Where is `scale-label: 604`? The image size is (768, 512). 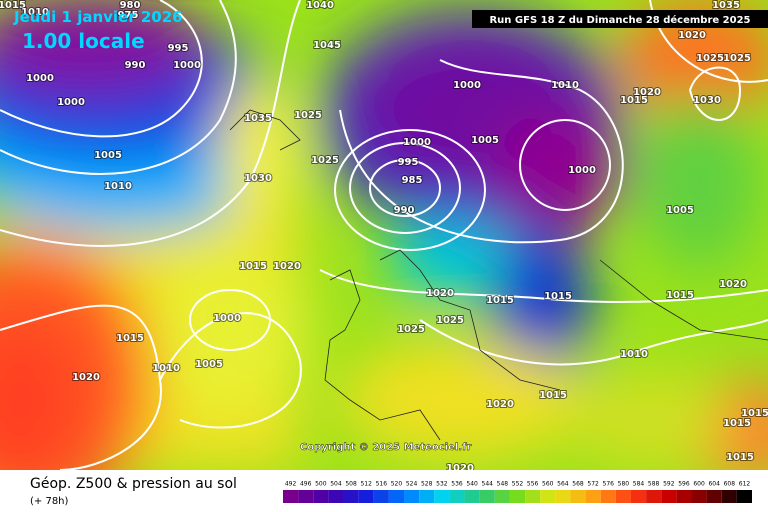
scale-label: 604 is located at coordinates (714, 484).